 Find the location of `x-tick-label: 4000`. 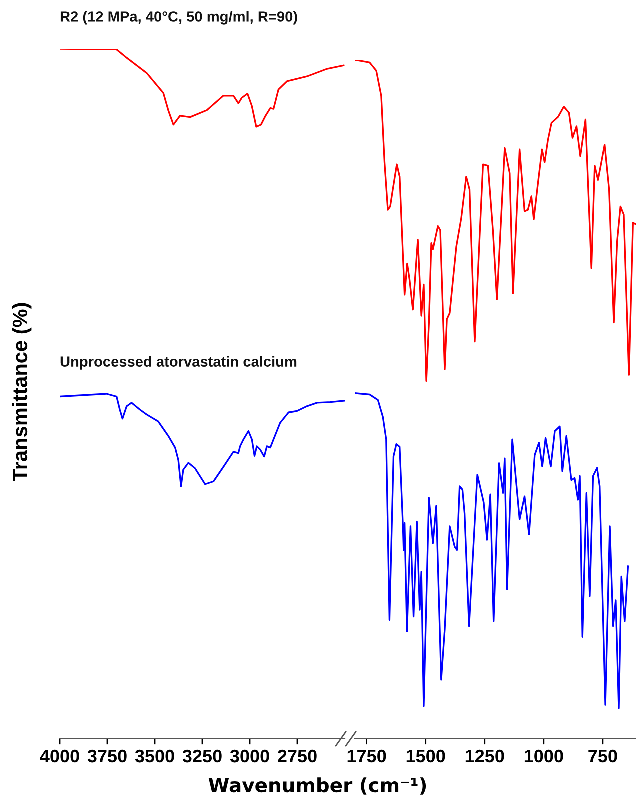

x-tick-label: 4000 is located at coordinates (60, 756).